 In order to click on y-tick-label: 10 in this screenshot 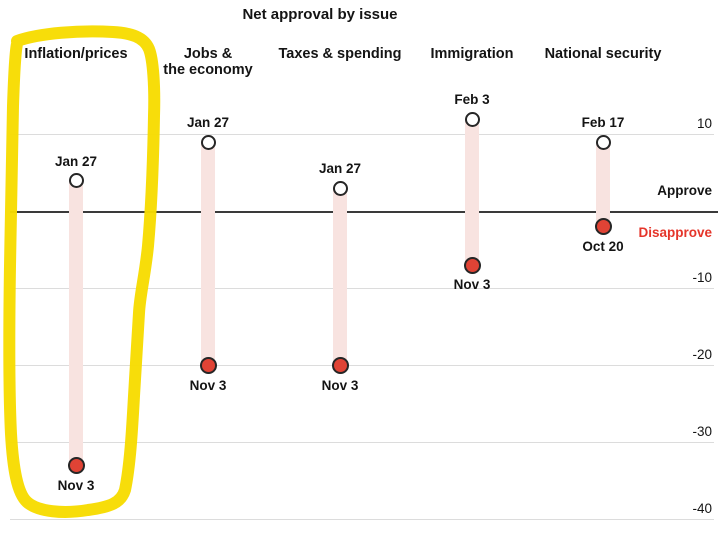, I will do `click(704, 123)`.